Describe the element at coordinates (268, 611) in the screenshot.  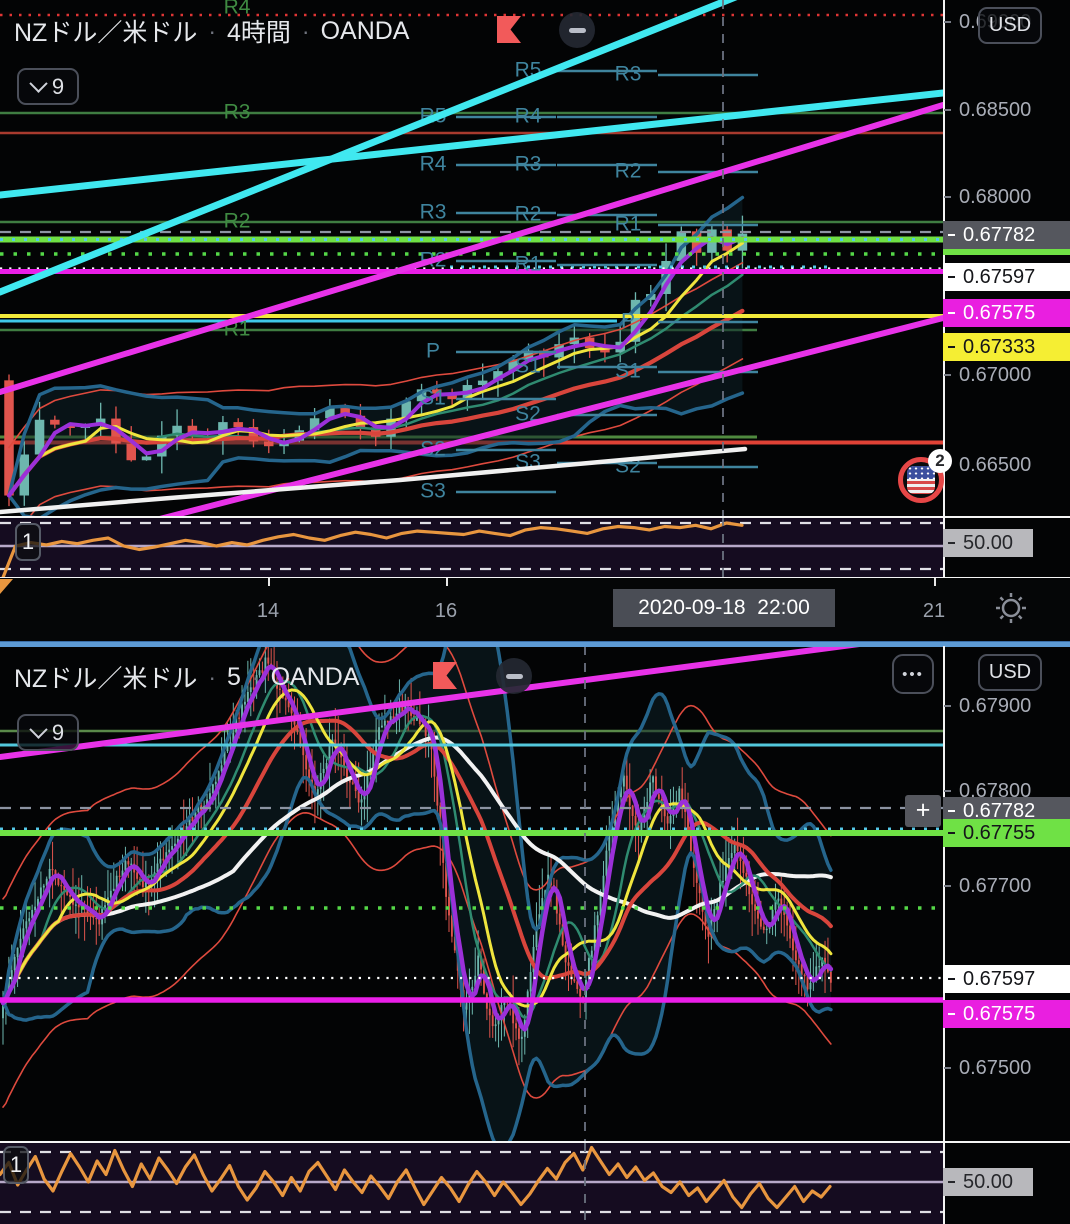
I see `time-axis-label: 14` at that location.